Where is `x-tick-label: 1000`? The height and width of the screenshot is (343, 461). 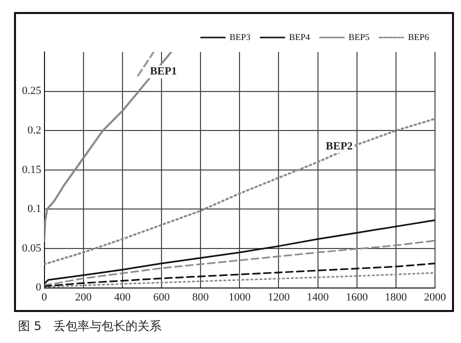 x-tick-label: 1000 is located at coordinates (240, 297).